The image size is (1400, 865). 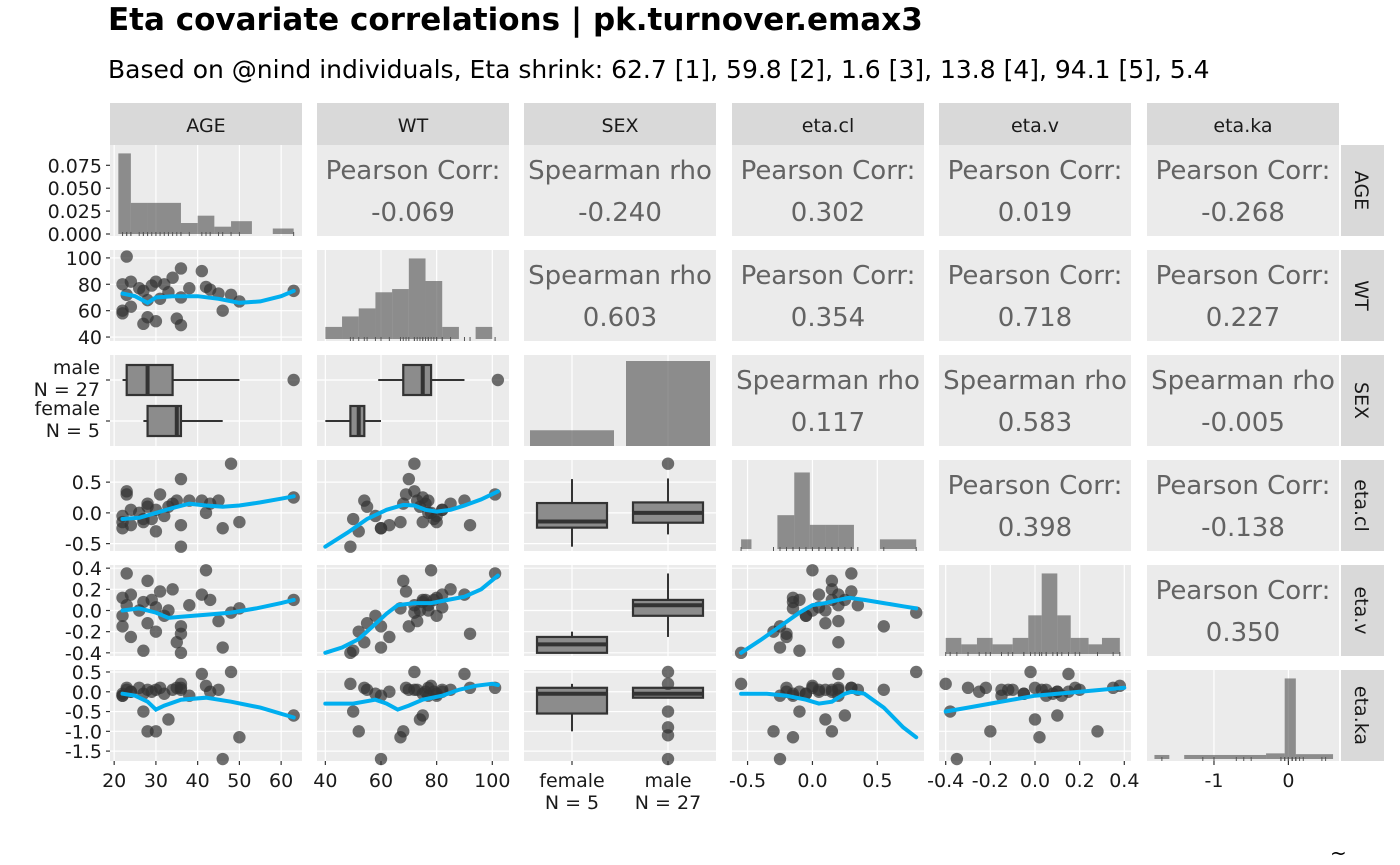 I want to click on x-tick-label: 100, so click(x=492, y=781).